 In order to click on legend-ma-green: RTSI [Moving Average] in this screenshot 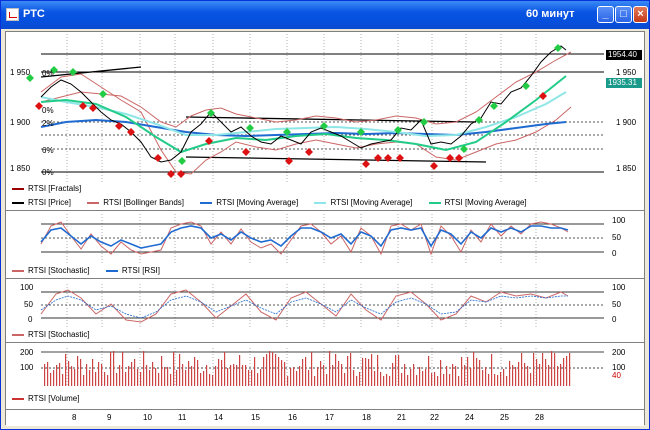, I will do `click(477, 202)`.